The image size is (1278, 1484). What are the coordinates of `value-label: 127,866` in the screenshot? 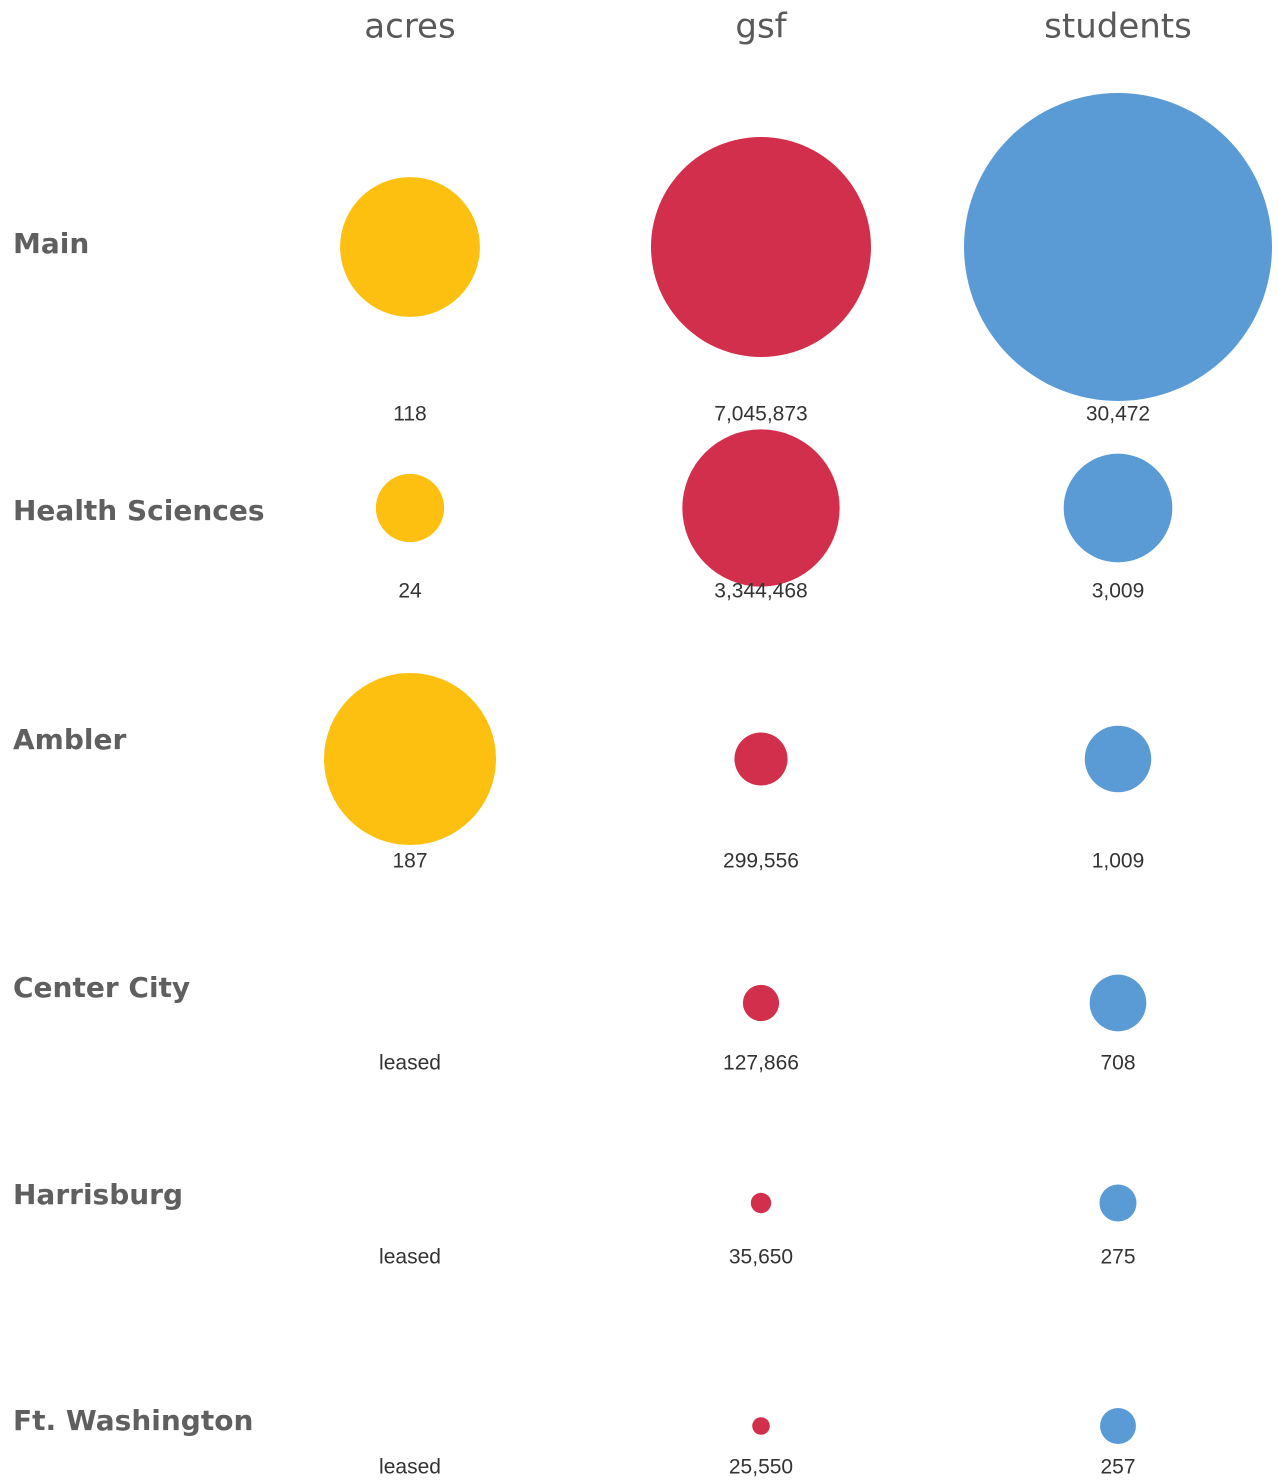 It's located at (761, 1063).